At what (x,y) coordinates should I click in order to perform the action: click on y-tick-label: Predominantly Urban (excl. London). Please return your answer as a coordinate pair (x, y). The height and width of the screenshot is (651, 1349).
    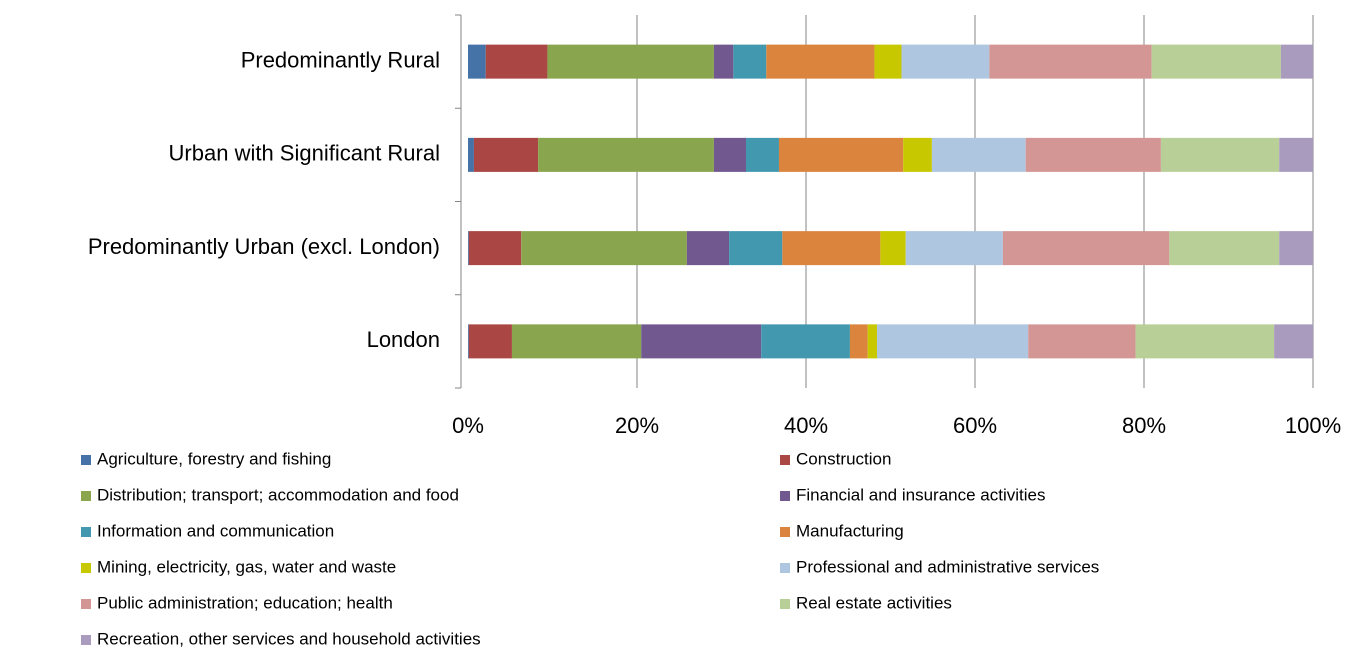
    Looking at the image, I should click on (264, 246).